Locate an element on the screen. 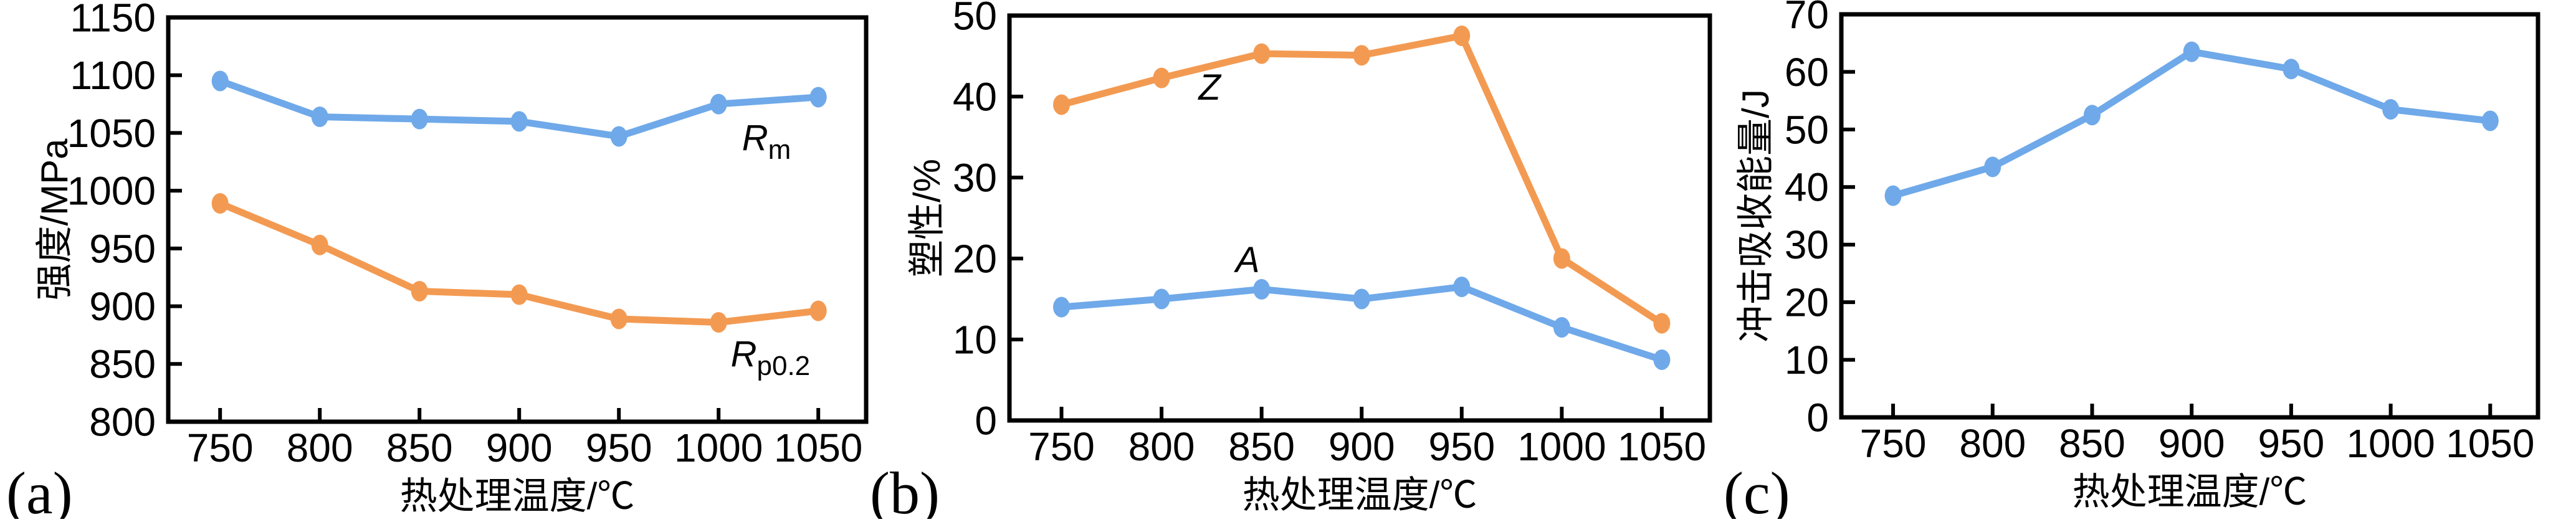 The image size is (2576, 522). series-line-impact-absorbed-energy is located at coordinates (2191, 124).